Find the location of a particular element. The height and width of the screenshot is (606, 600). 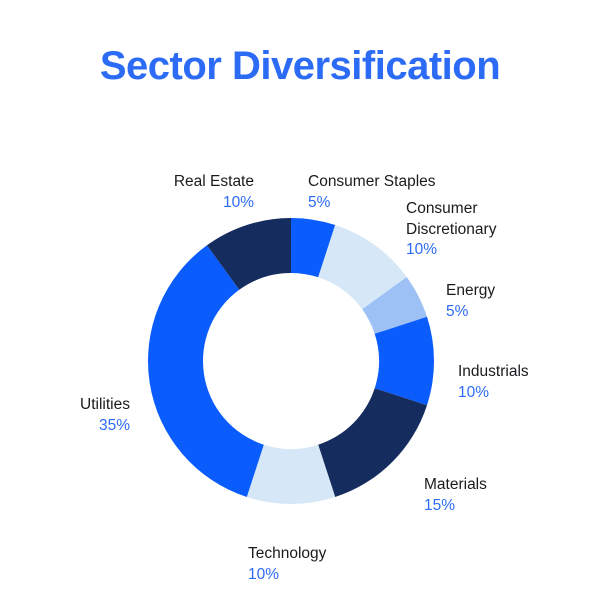

slice-label-name: Consumer Staples is located at coordinates (372, 182).